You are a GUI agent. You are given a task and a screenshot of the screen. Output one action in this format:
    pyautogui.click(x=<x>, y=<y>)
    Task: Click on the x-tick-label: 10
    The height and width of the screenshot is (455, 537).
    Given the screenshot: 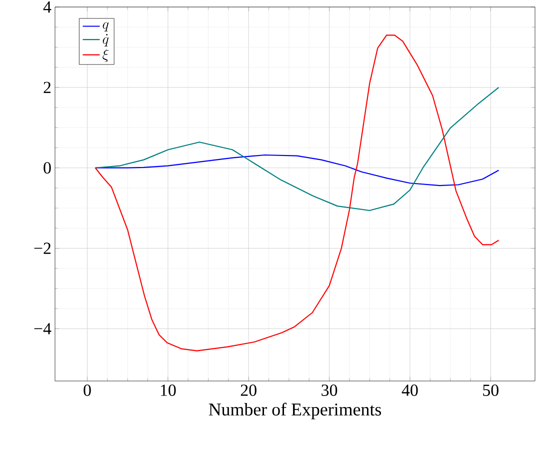 What is the action you would take?
    pyautogui.click(x=168, y=390)
    